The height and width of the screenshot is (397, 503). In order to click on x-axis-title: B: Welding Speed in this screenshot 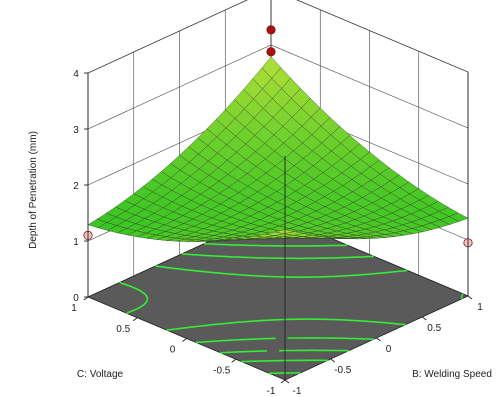, I will do `click(452, 374)`.